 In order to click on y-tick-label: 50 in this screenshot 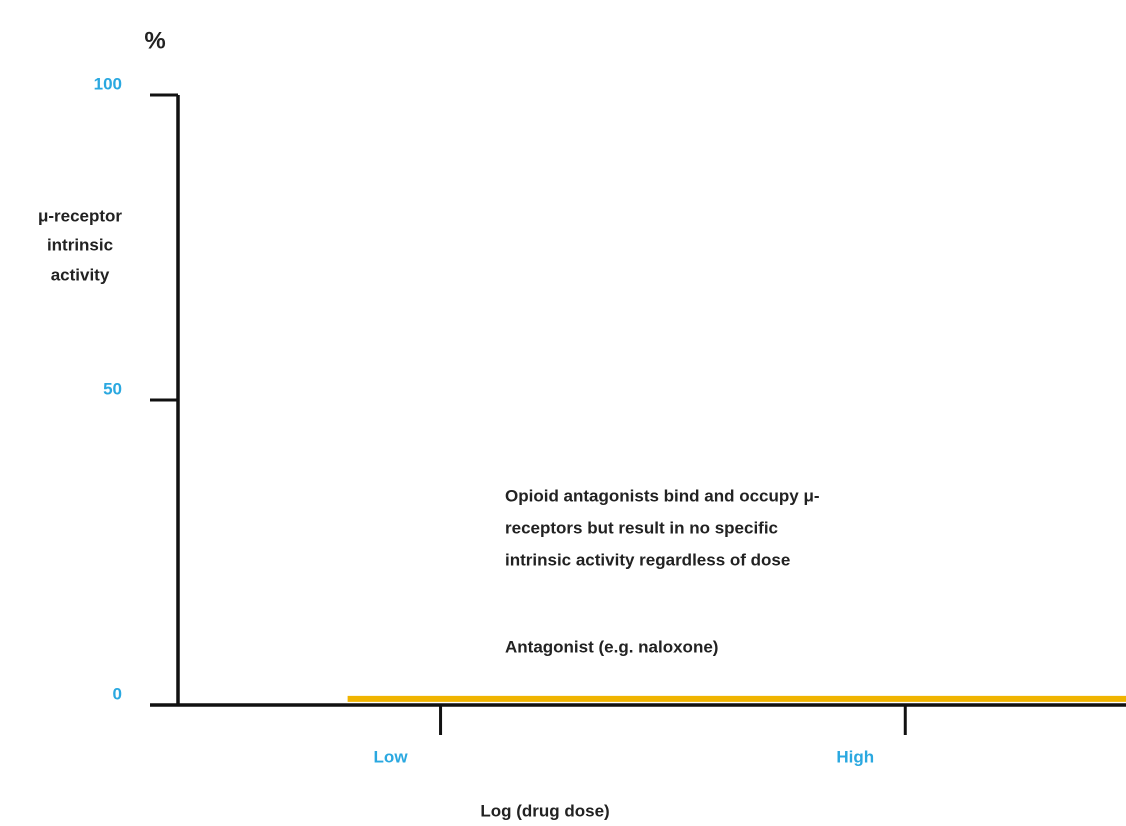, I will do `click(112, 388)`.